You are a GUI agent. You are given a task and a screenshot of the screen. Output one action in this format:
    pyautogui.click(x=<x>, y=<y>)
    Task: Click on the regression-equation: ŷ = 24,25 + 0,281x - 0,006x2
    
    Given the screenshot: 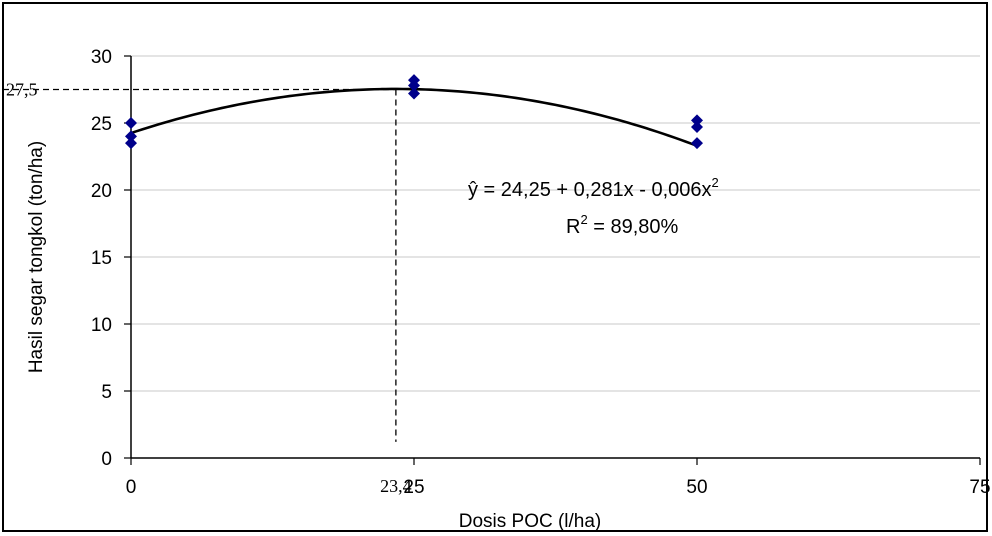 What is the action you would take?
    pyautogui.click(x=593, y=188)
    